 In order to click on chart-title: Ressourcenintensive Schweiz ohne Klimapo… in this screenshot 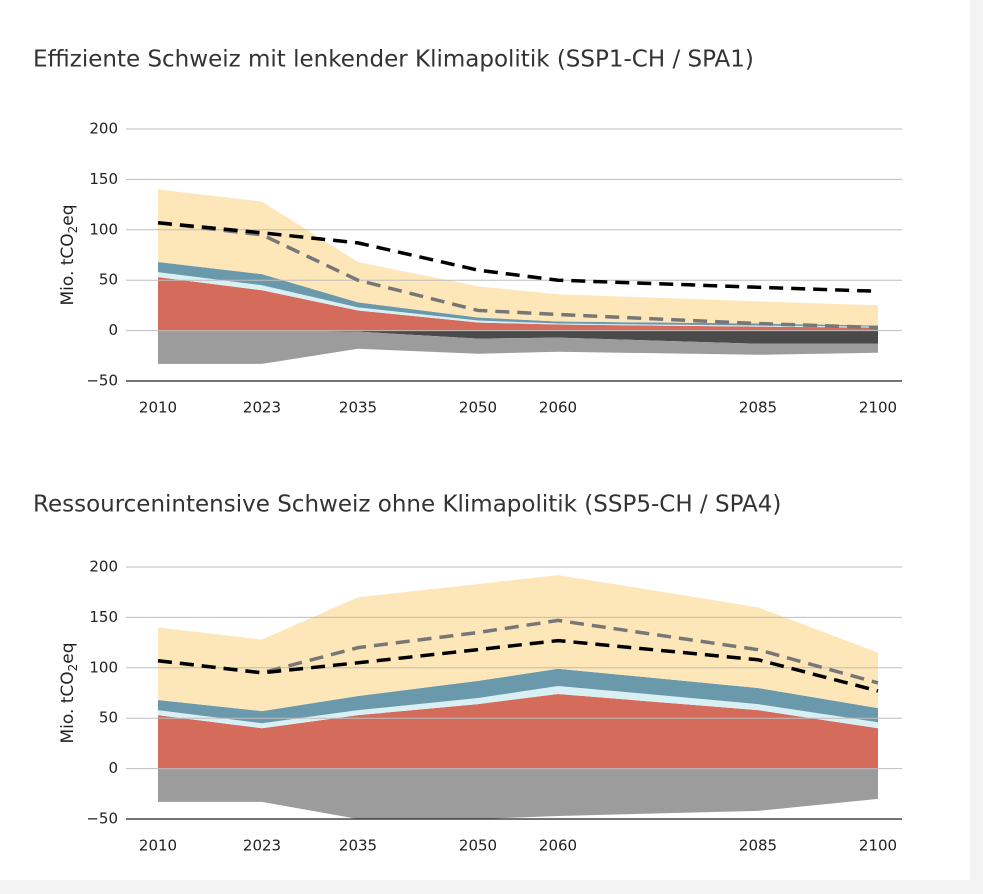, I will do `click(407, 505)`.